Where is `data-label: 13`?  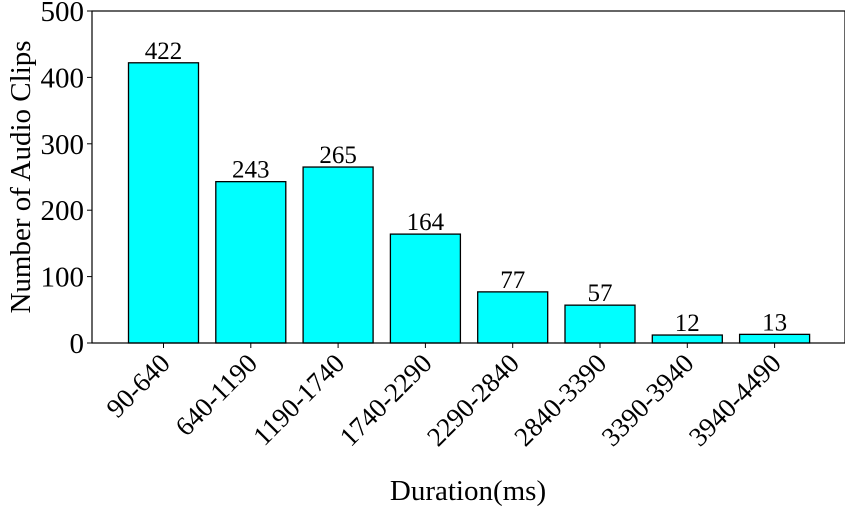 data-label: 13 is located at coordinates (774, 322).